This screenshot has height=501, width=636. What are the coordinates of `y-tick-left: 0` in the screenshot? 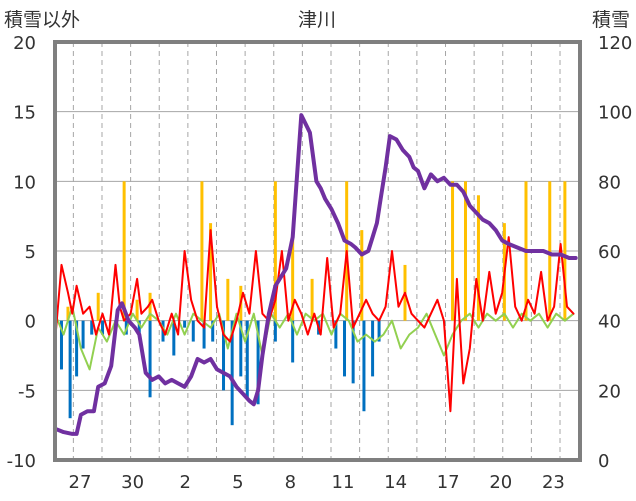 It's located at (30, 322).